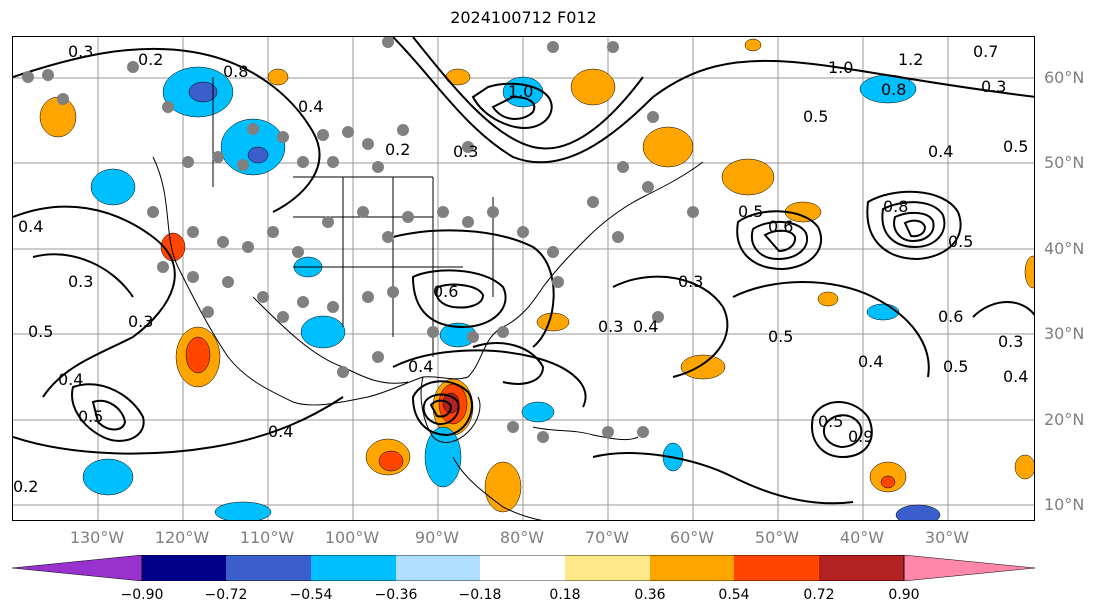 The image size is (1105, 615). Describe the element at coordinates (142, 595) in the screenshot. I see `colorbar-tick: −0.90` at that location.